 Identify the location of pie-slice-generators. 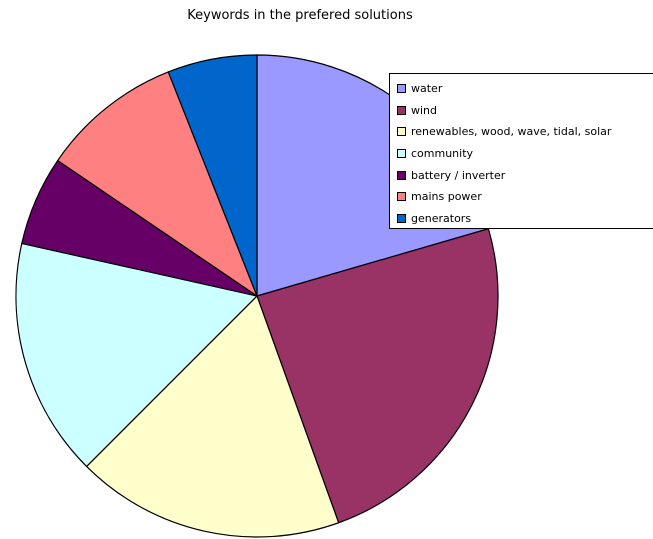
(212, 175).